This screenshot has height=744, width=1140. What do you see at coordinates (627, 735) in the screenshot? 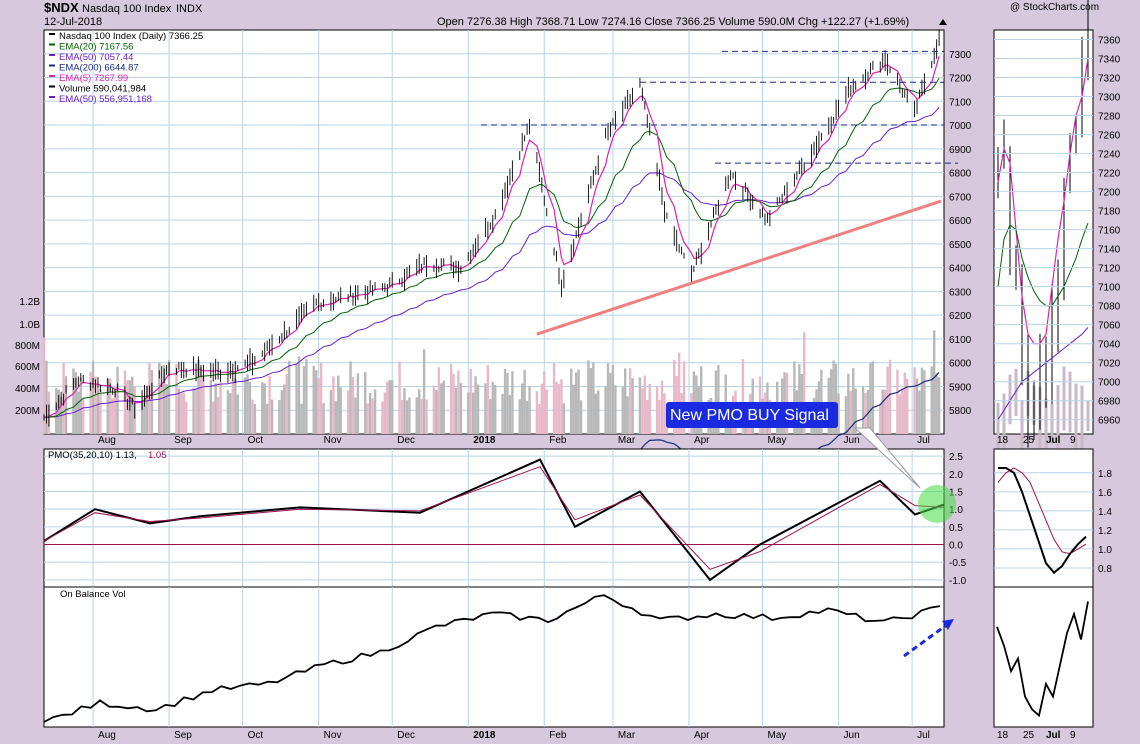
I see `month-tick-label: Mar` at bounding box center [627, 735].